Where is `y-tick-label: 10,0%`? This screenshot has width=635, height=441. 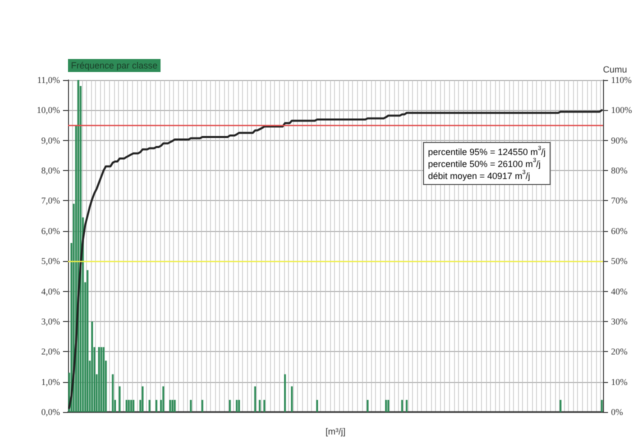
y-tick-label: 10,0% is located at coordinates (48, 110).